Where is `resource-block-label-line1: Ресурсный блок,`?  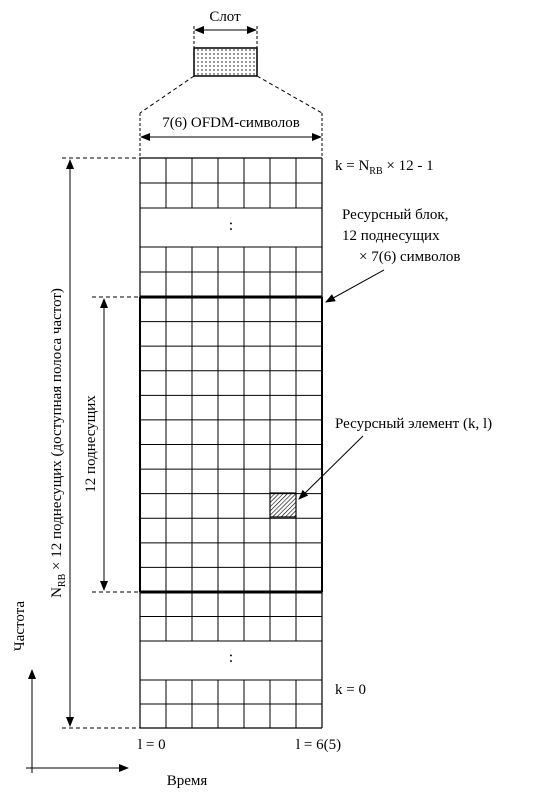 resource-block-label-line1: Ресурсный блок, is located at coordinates (395, 215).